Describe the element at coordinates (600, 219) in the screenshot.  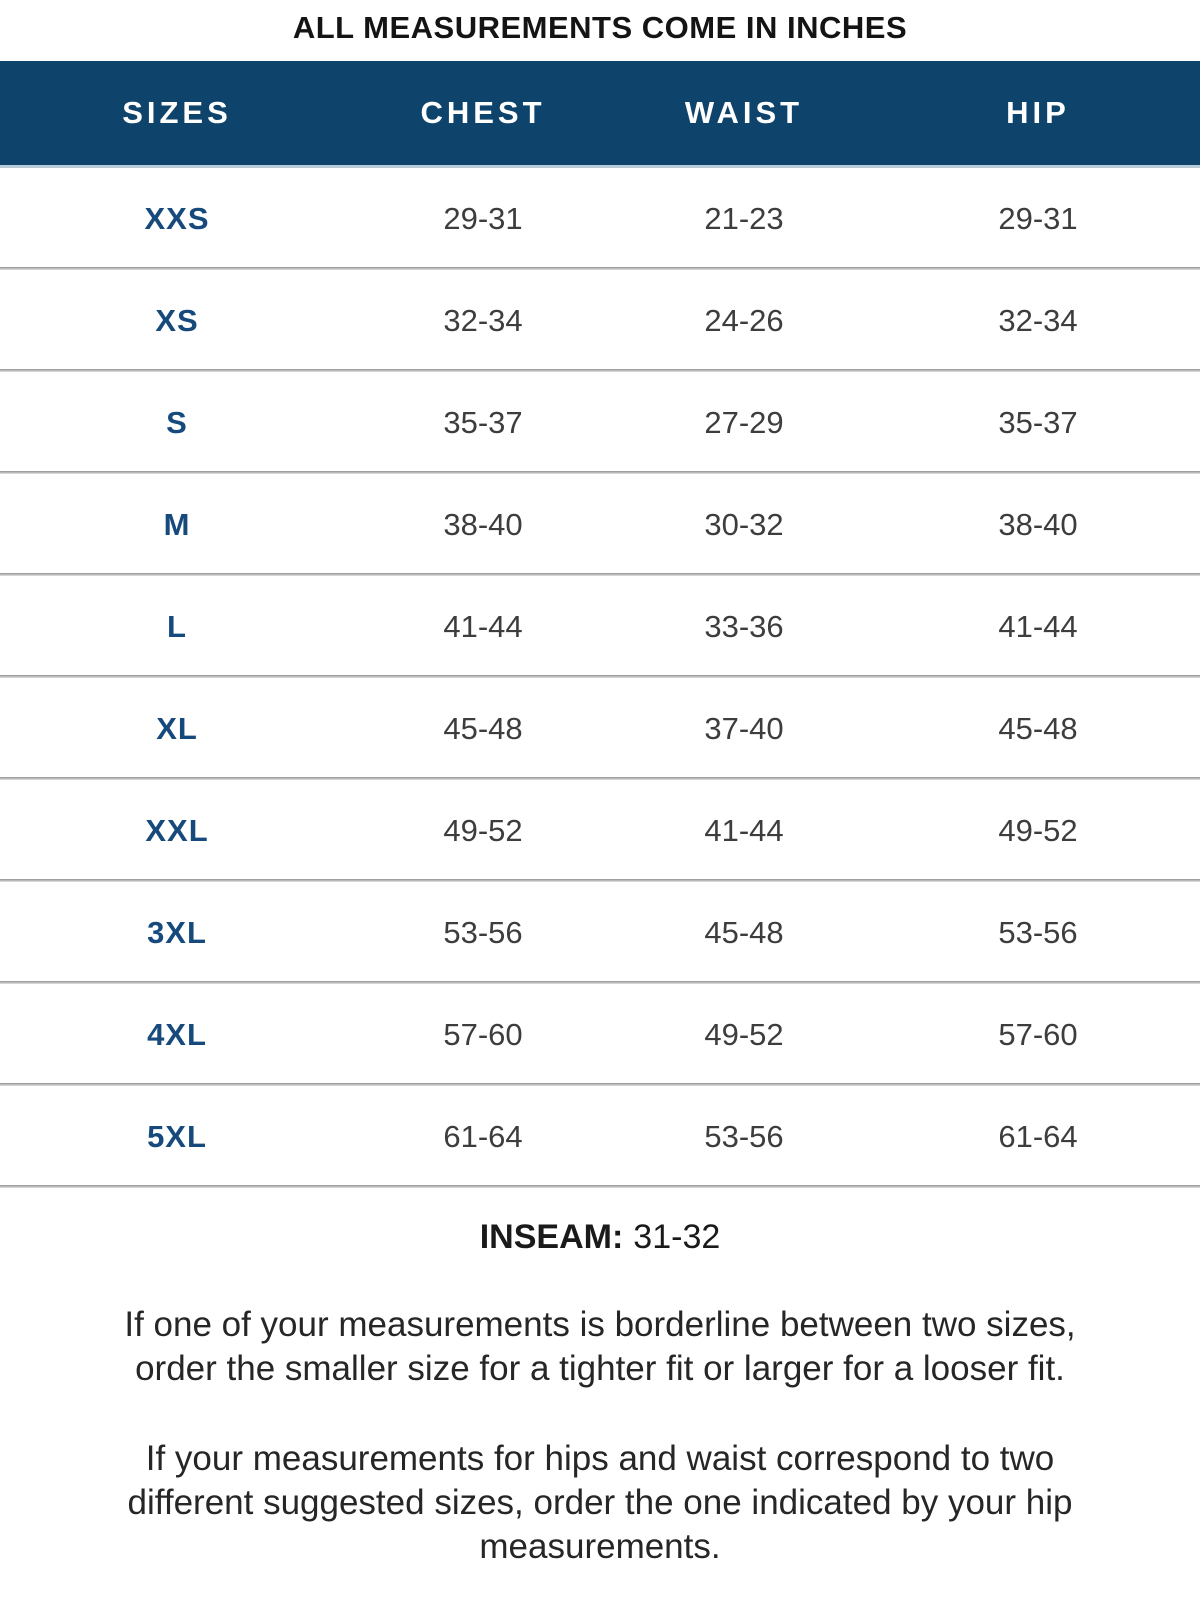
I see `table-row-xxs: XXS 29-31 21-23 29-31` at that location.